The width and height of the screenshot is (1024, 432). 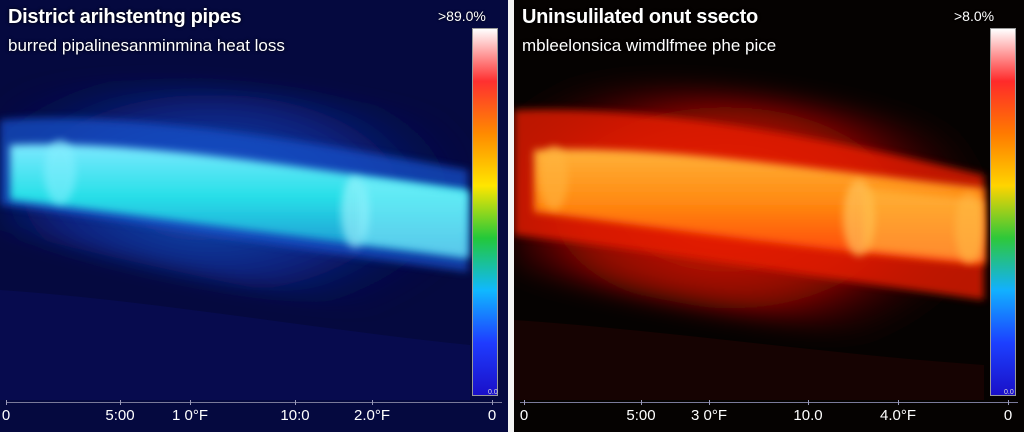 What do you see at coordinates (898, 415) in the screenshot?
I see `axis-tick-label: 4.0°F` at bounding box center [898, 415].